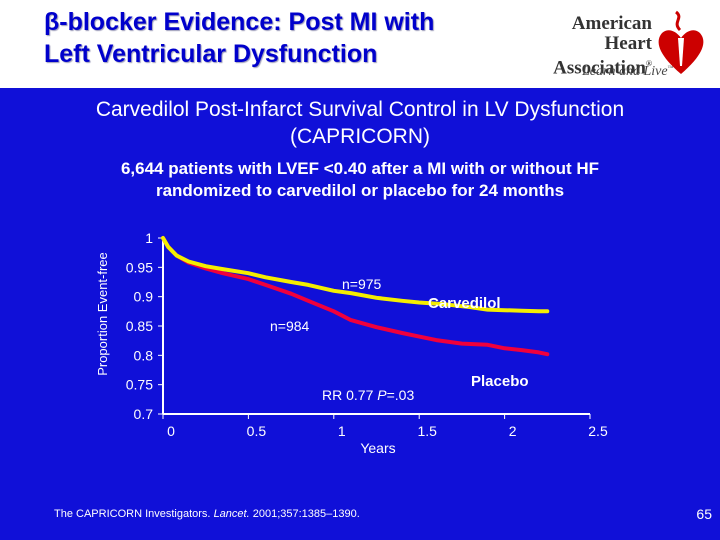 The height and width of the screenshot is (540, 720). I want to click on x-tick-label: 0.5, so click(257, 431).